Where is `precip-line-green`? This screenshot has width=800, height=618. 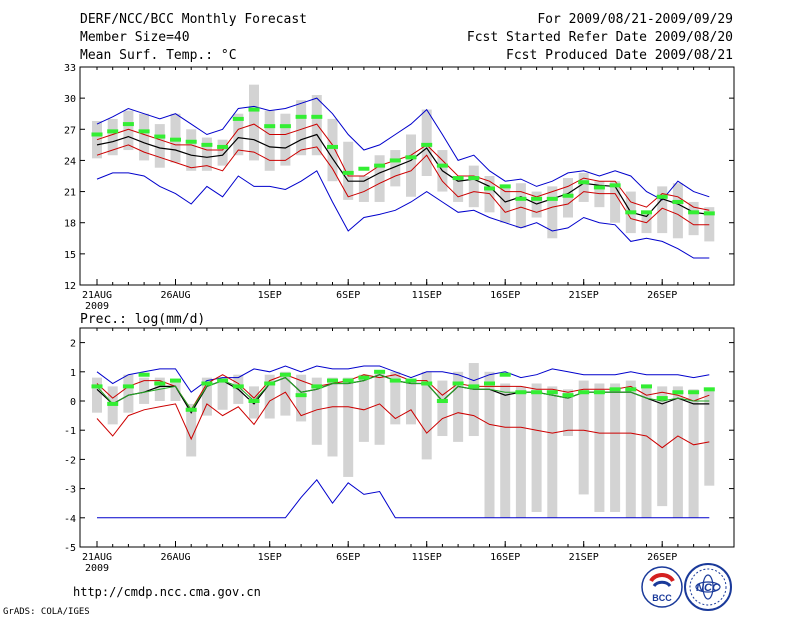 precip-line-green is located at coordinates (403, 392).